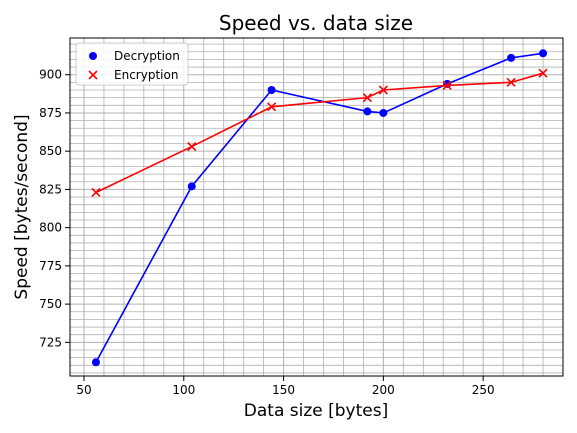 The height and width of the screenshot is (433, 577). What do you see at coordinates (283, 390) in the screenshot?
I see `x-tick-label: 150` at bounding box center [283, 390].